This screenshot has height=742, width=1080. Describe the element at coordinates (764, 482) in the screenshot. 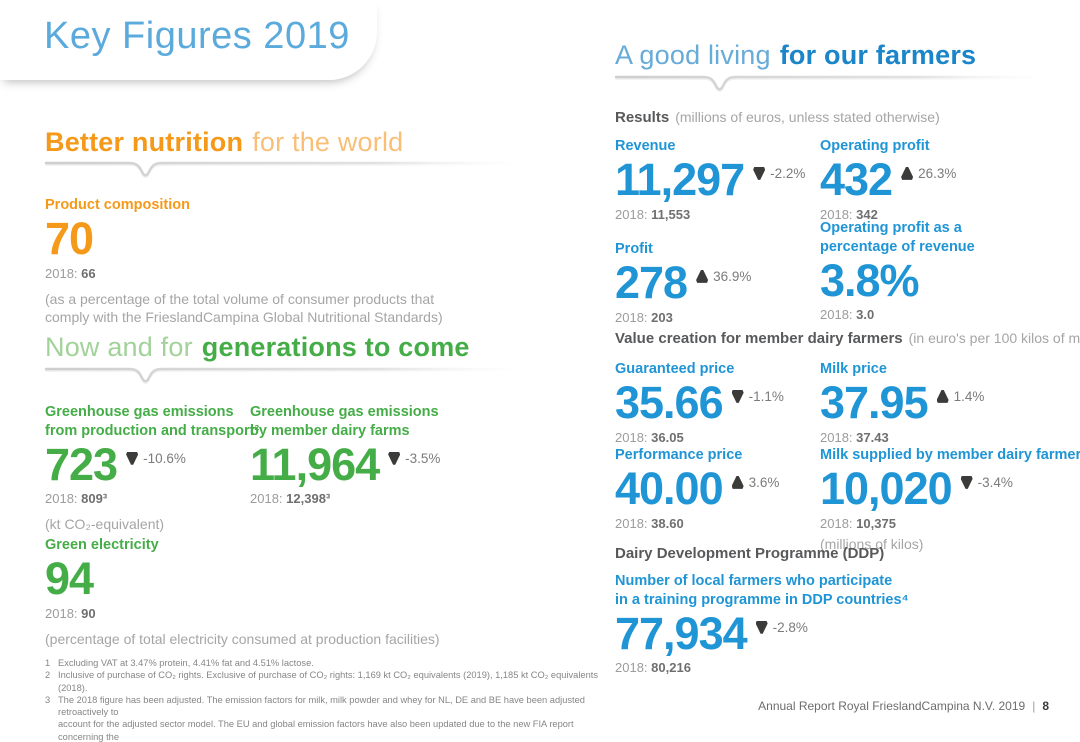

I see `metric-change: 3.6%` at that location.